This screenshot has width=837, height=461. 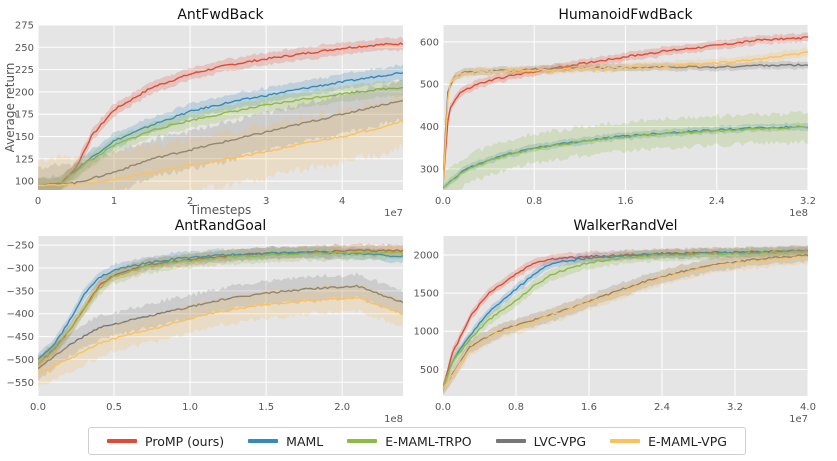 I want to click on y-tick-label: 1500, so click(x=426, y=294).